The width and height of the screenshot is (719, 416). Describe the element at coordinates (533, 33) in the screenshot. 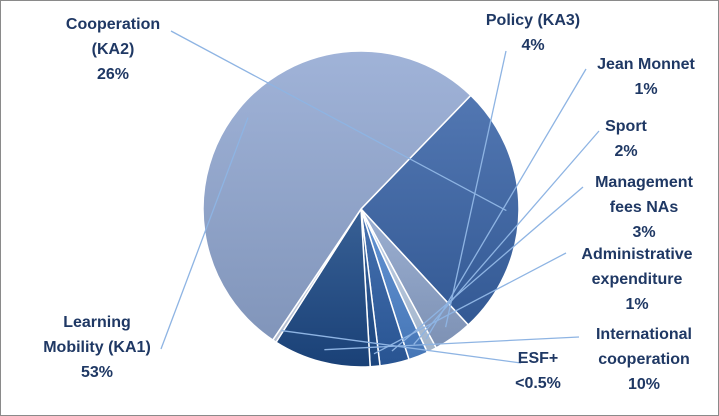

I see `label-policy-ka3: Policy (KA3) 4%` at that location.